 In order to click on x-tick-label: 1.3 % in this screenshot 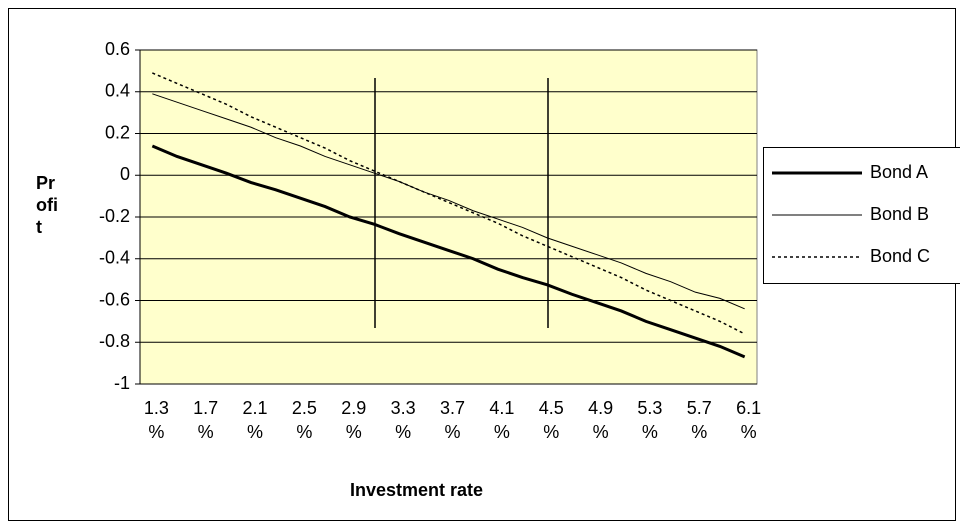, I will do `click(156, 420)`.